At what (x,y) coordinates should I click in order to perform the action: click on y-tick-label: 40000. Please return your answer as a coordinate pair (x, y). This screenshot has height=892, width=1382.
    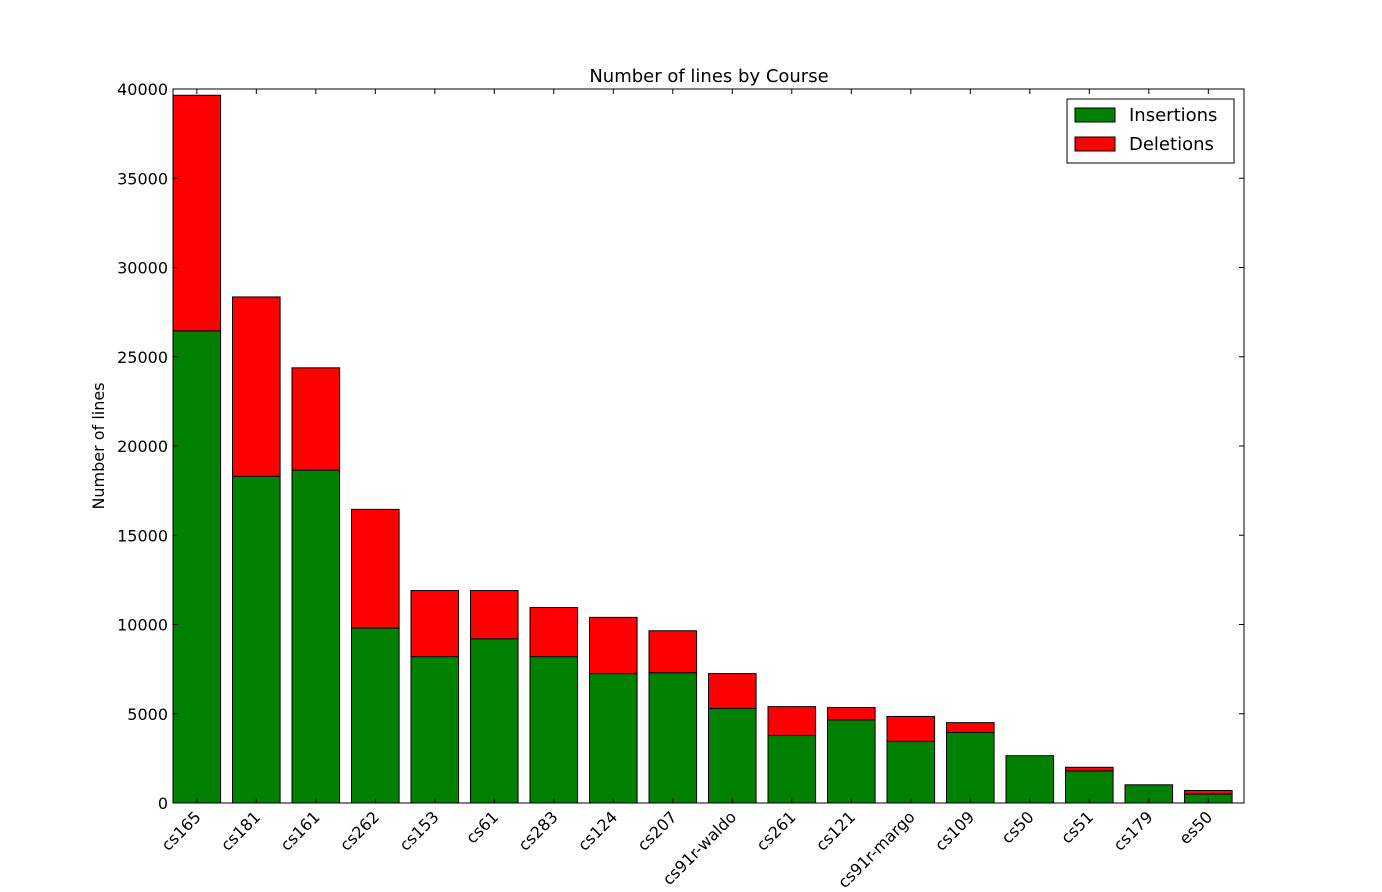
    Looking at the image, I should click on (142, 89).